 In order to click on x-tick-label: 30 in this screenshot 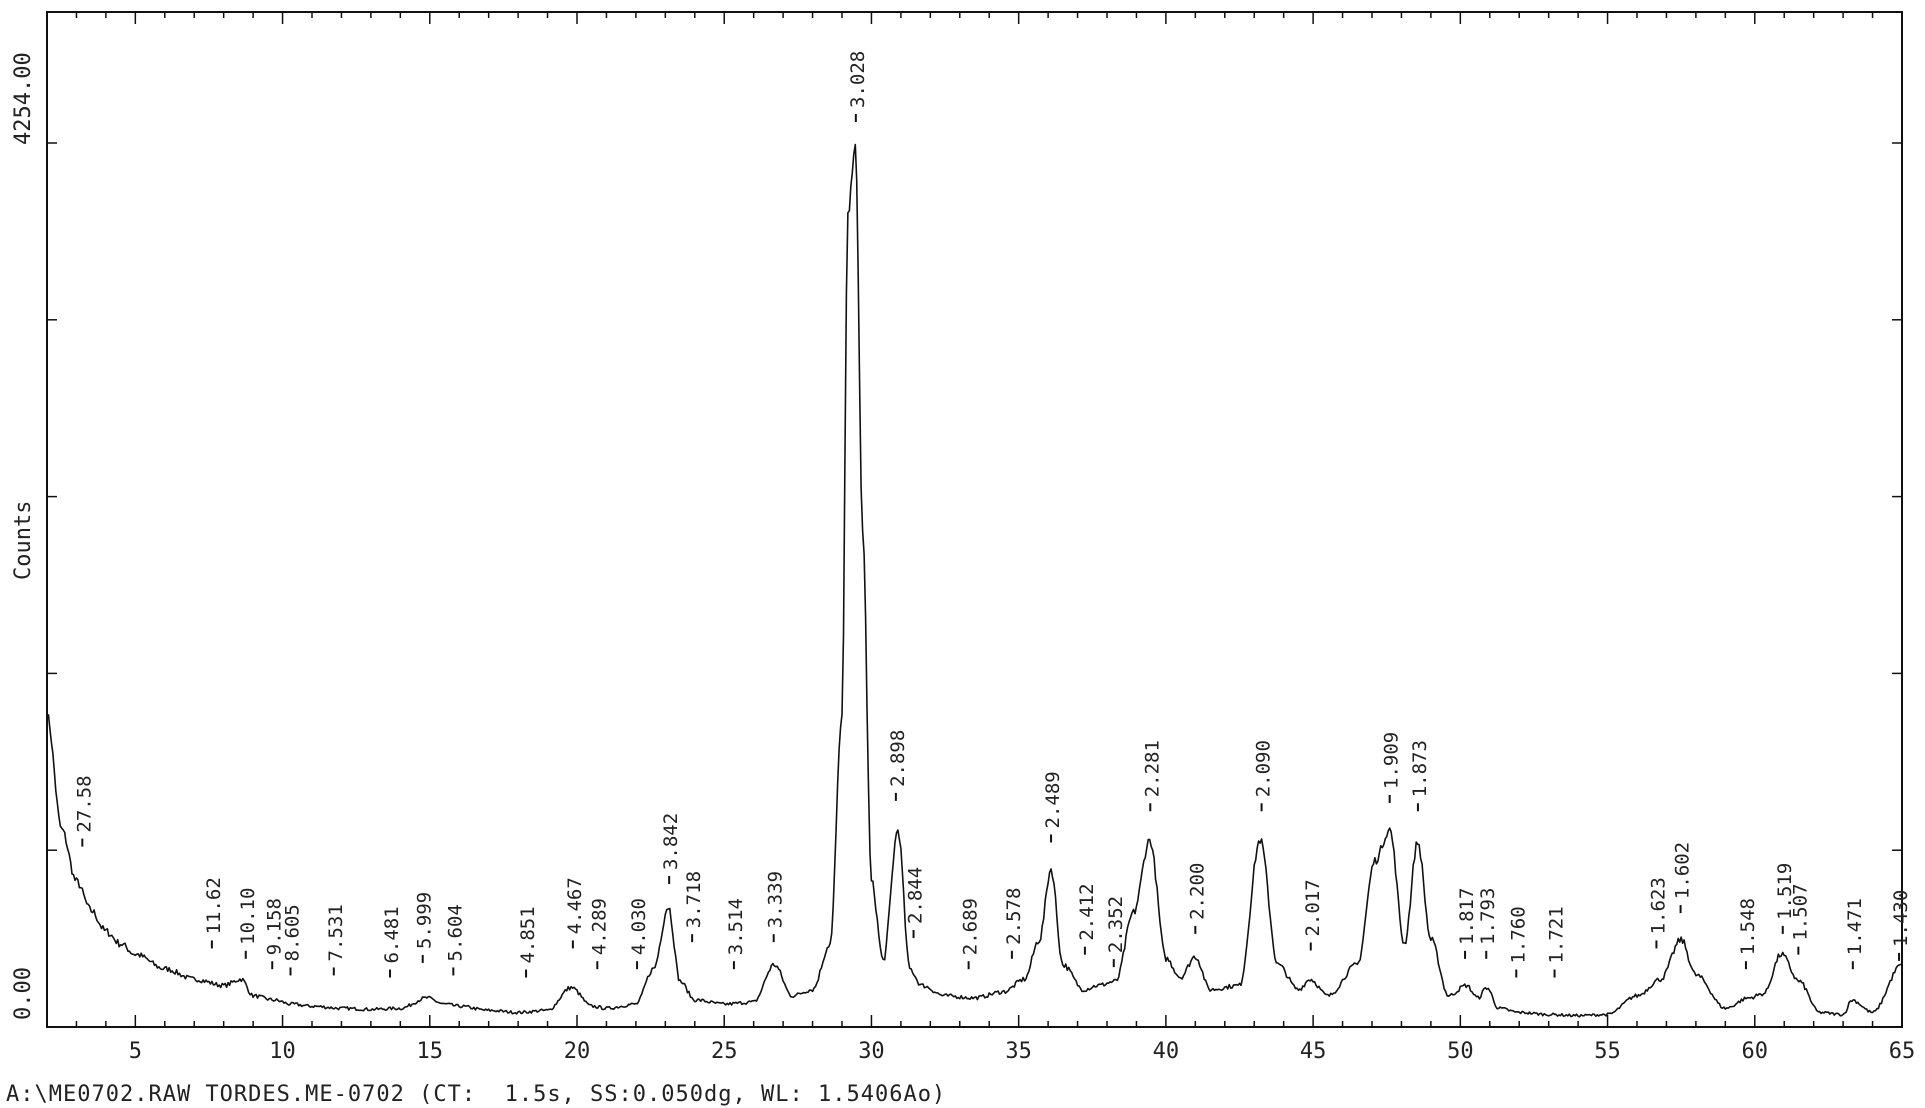, I will do `click(871, 1051)`.